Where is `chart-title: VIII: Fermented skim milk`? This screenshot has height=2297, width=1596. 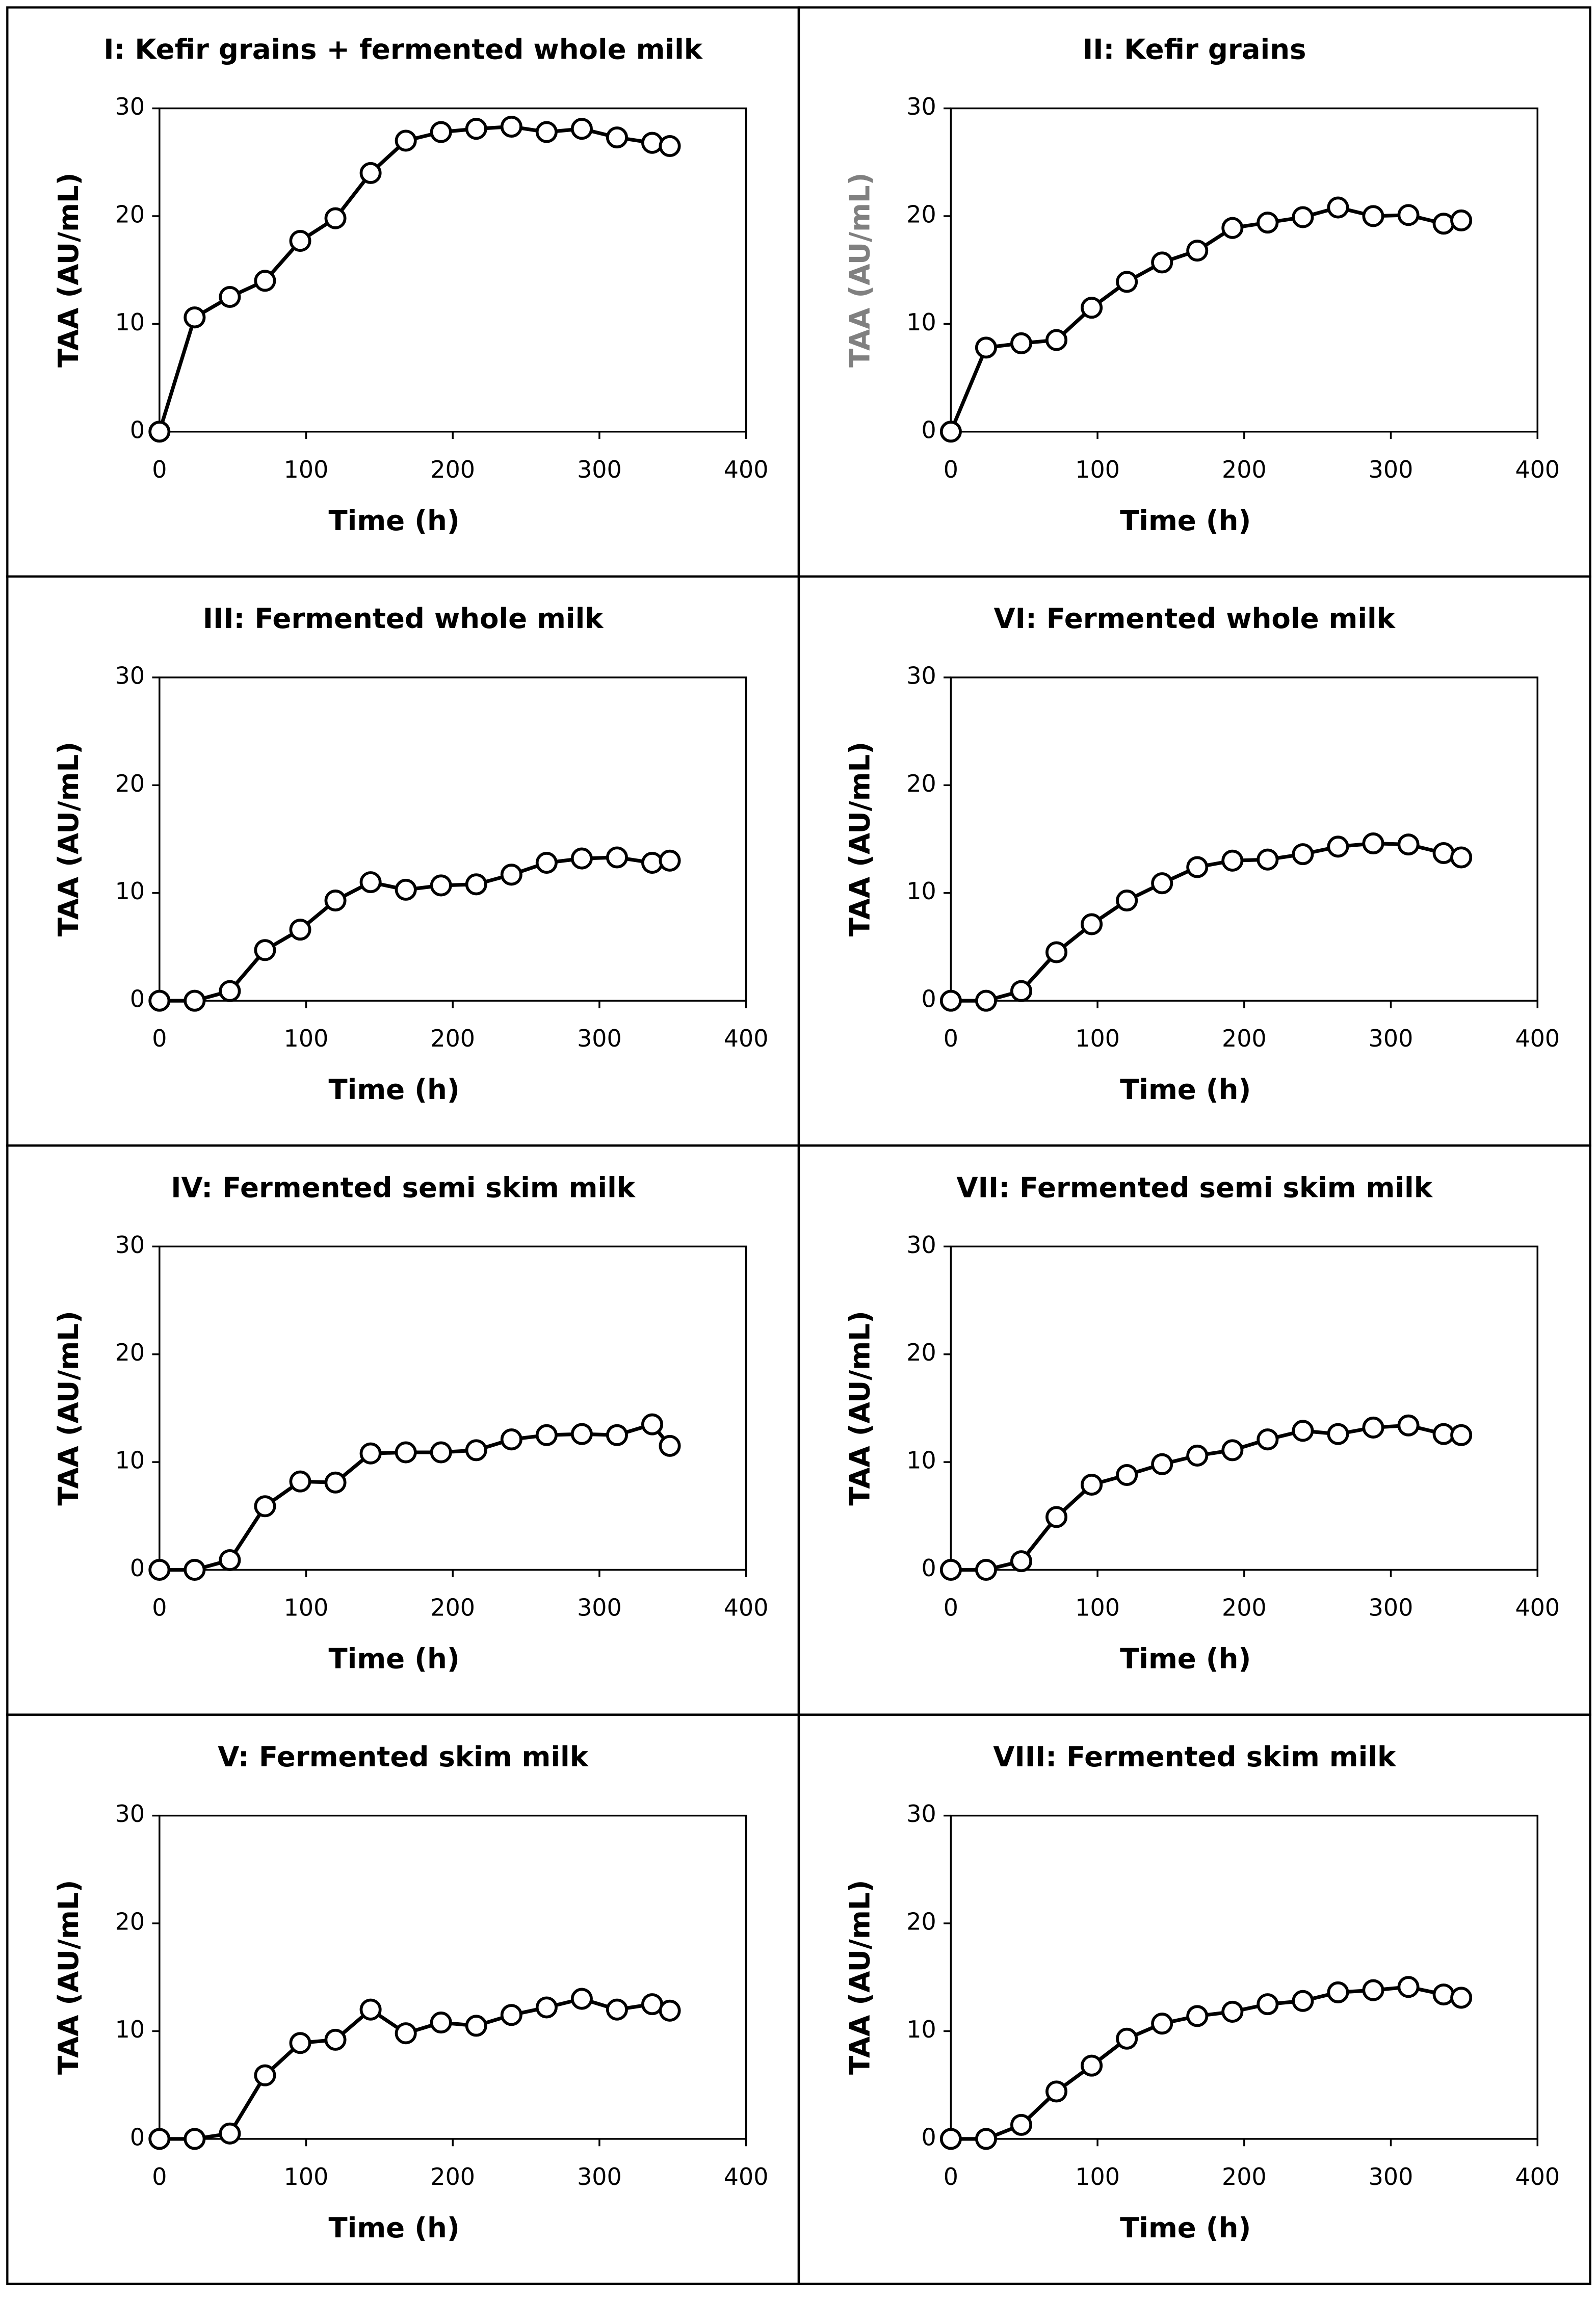 chart-title: VIII: Fermented skim milk is located at coordinates (1195, 1756).